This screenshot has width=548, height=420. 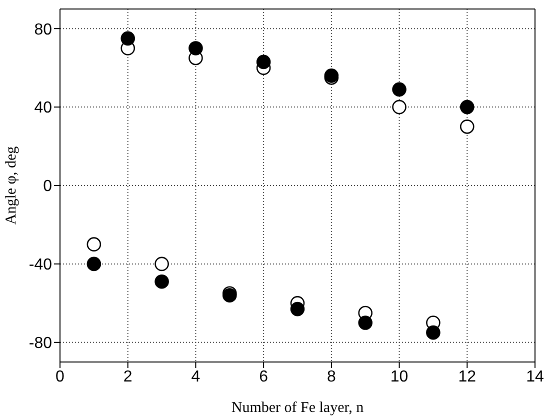 What do you see at coordinates (40, 343) in the screenshot?
I see `y-tick-label: -80` at bounding box center [40, 343].